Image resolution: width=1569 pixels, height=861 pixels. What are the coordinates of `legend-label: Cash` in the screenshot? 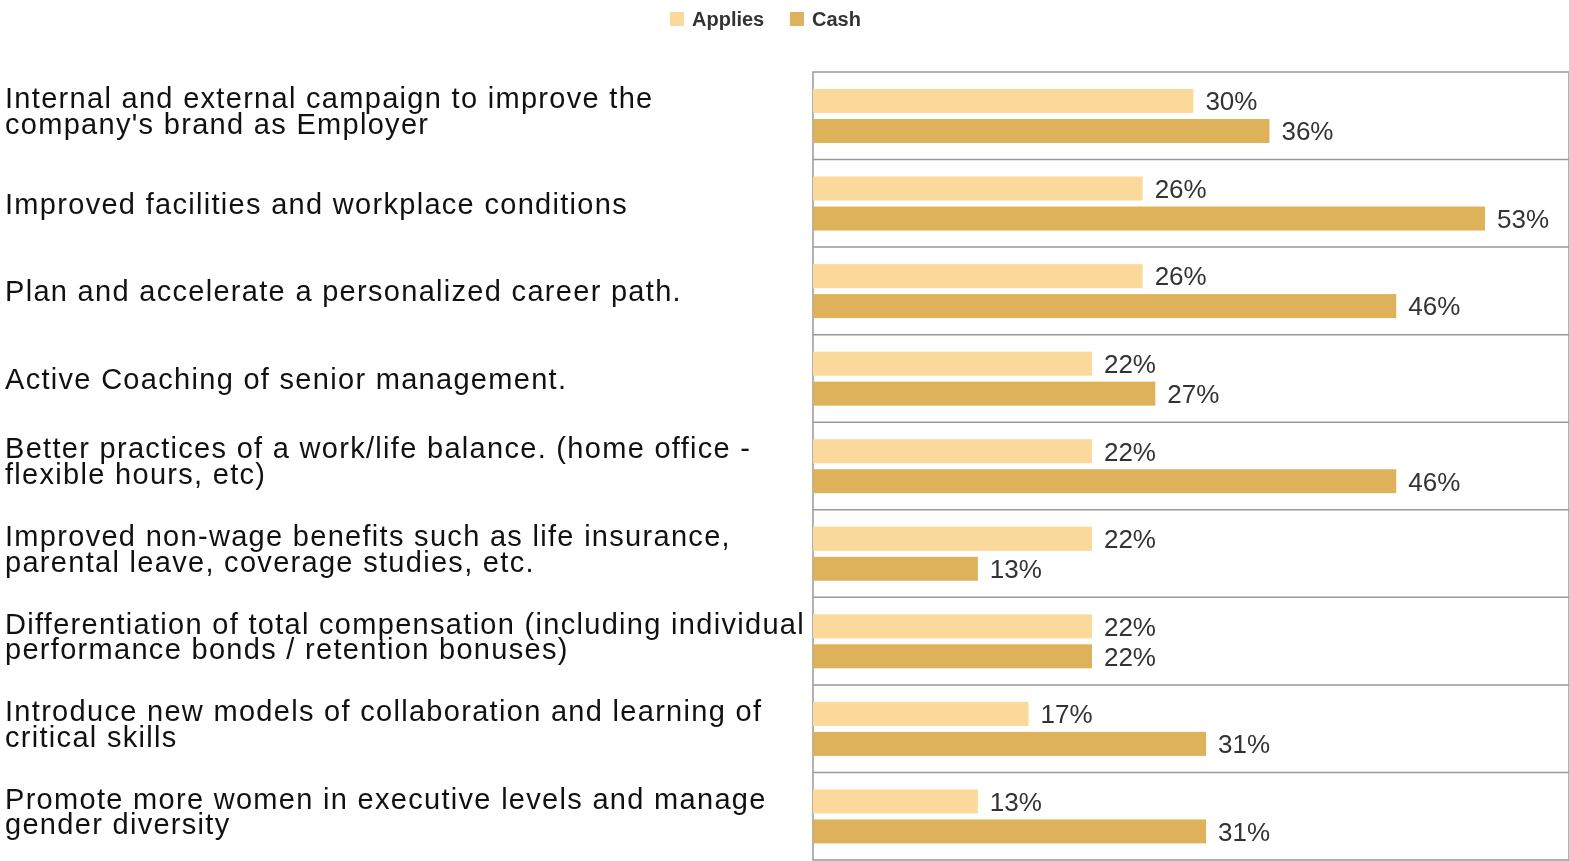 It's located at (836, 19).